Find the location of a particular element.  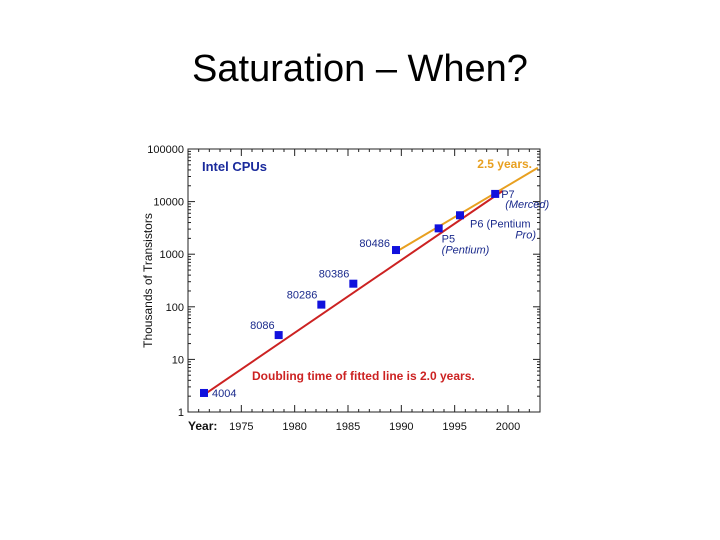

x-tick-label: 1990 is located at coordinates (401, 427).